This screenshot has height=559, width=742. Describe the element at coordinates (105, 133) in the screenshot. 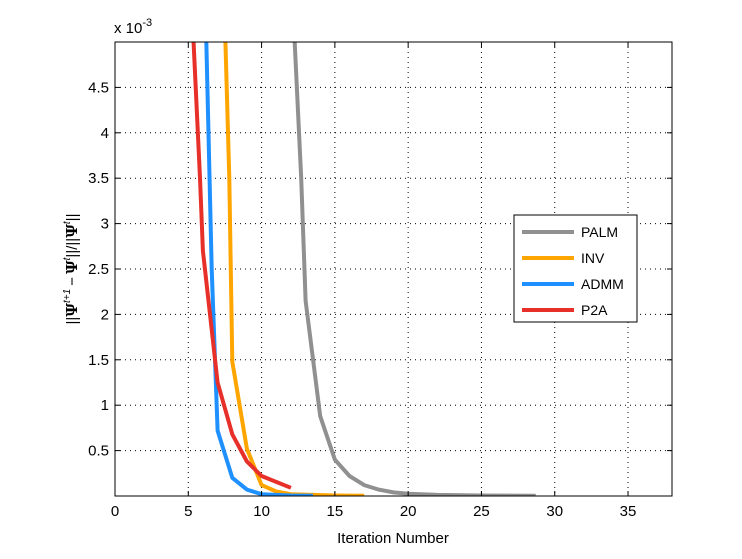

I see `y-tick-label: 4` at that location.